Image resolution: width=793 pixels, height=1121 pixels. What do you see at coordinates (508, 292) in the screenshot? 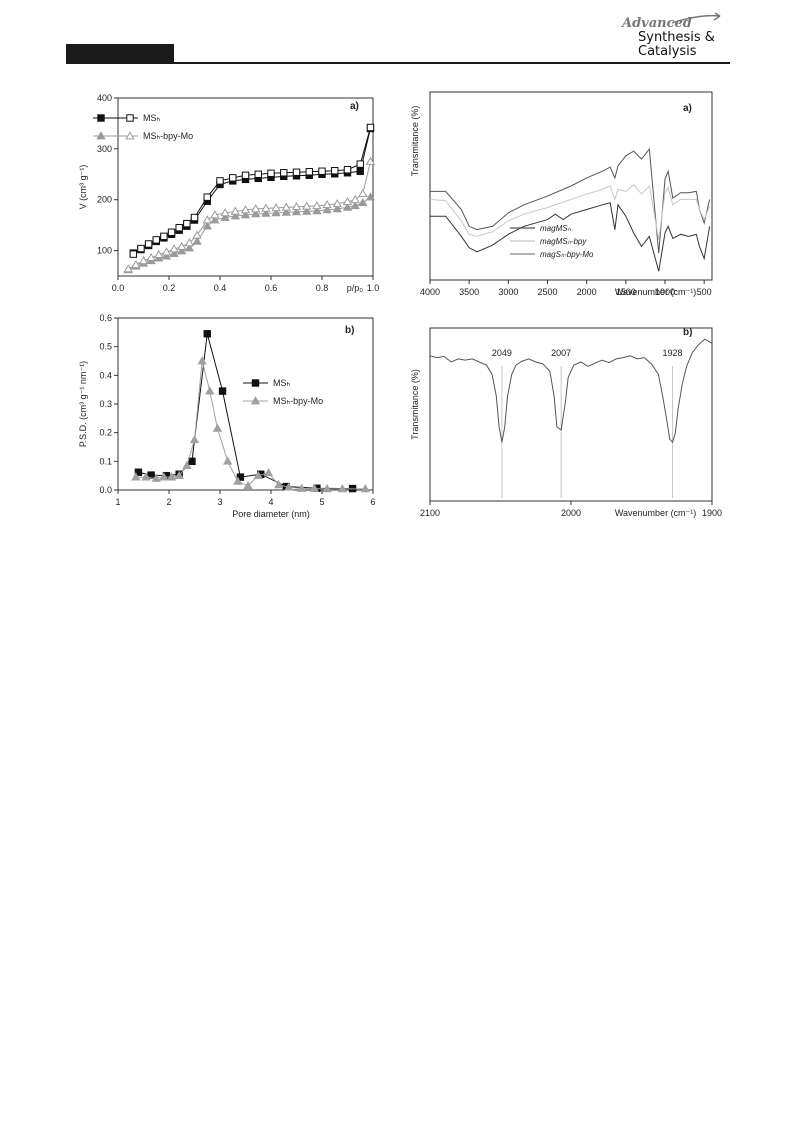
I see `x-tick-label: 3000` at bounding box center [508, 292].